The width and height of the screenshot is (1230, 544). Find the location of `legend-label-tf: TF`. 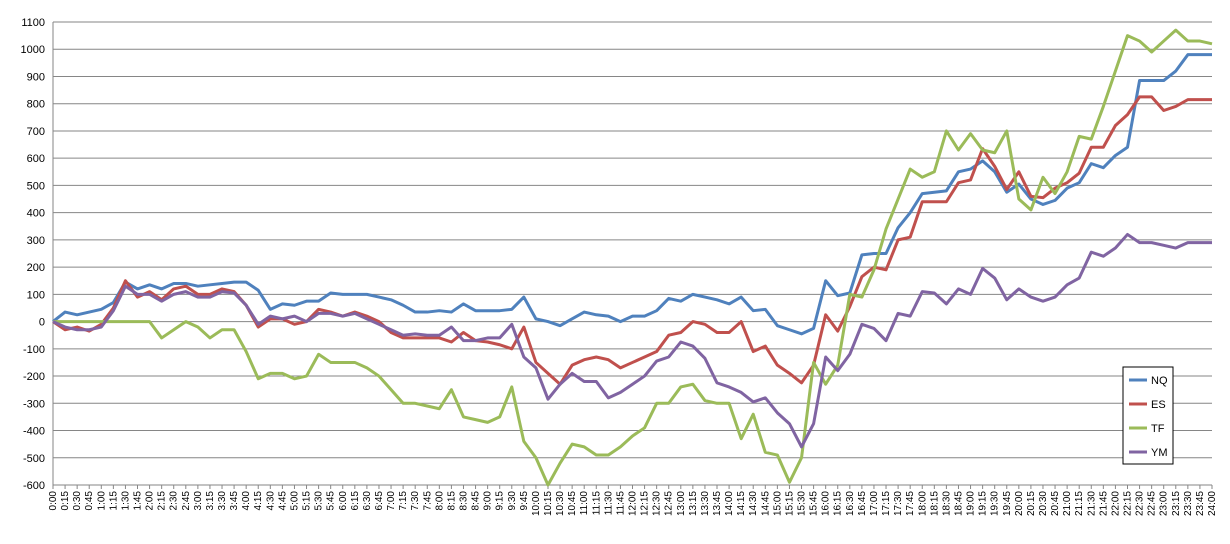

legend-label-tf: TF is located at coordinates (1158, 429).